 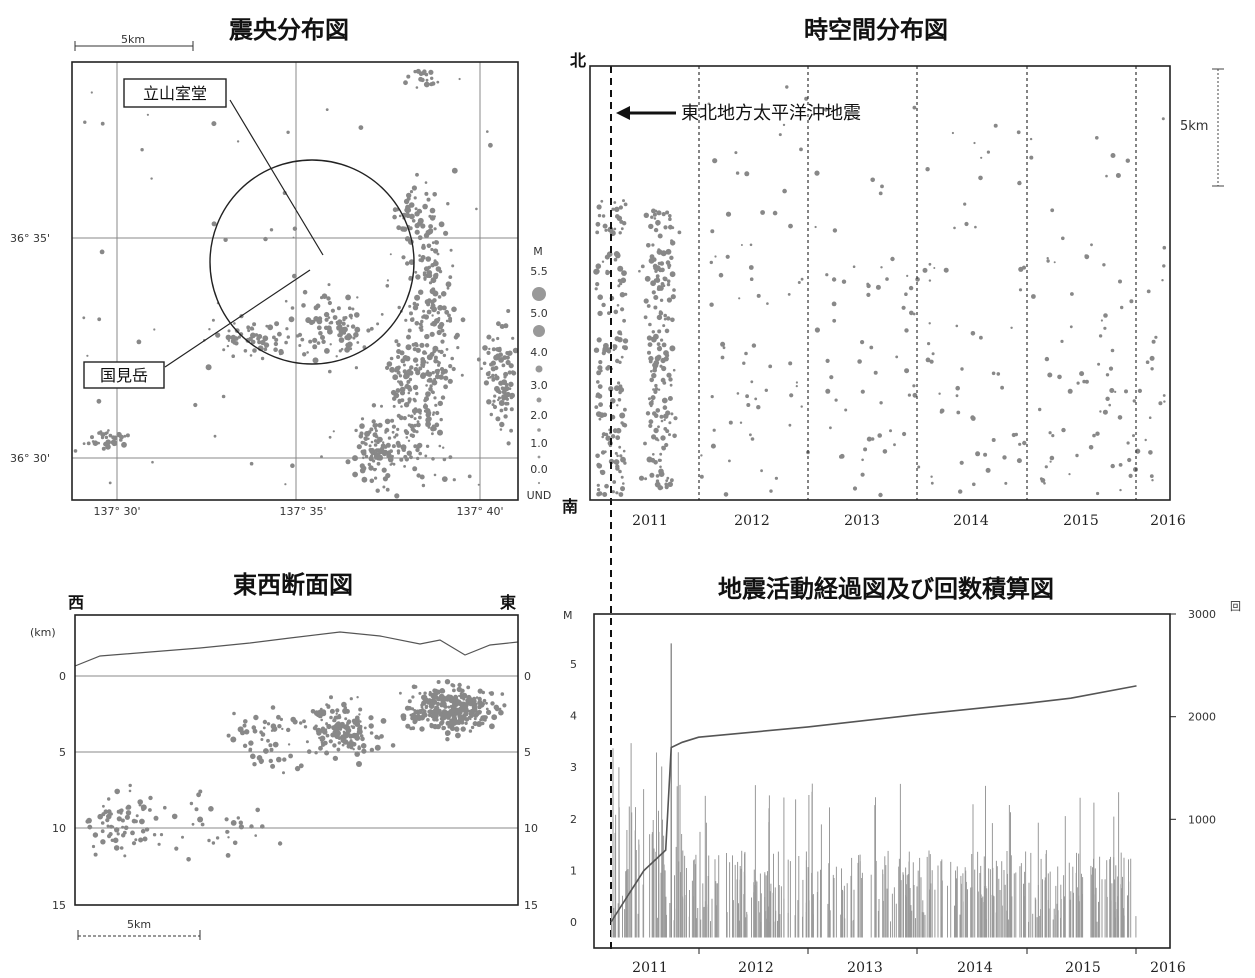 What do you see at coordinates (76, 602) in the screenshot?
I see `west-label: 西` at bounding box center [76, 602].